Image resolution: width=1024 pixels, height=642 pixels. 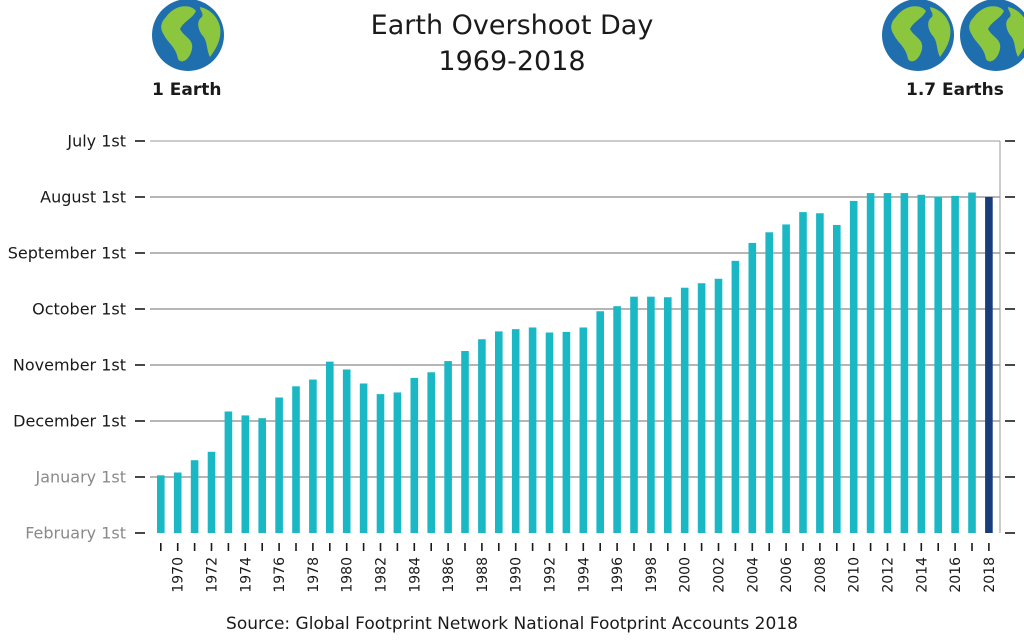 What do you see at coordinates (972, 362) in the screenshot?
I see `bar-2017` at bounding box center [972, 362].